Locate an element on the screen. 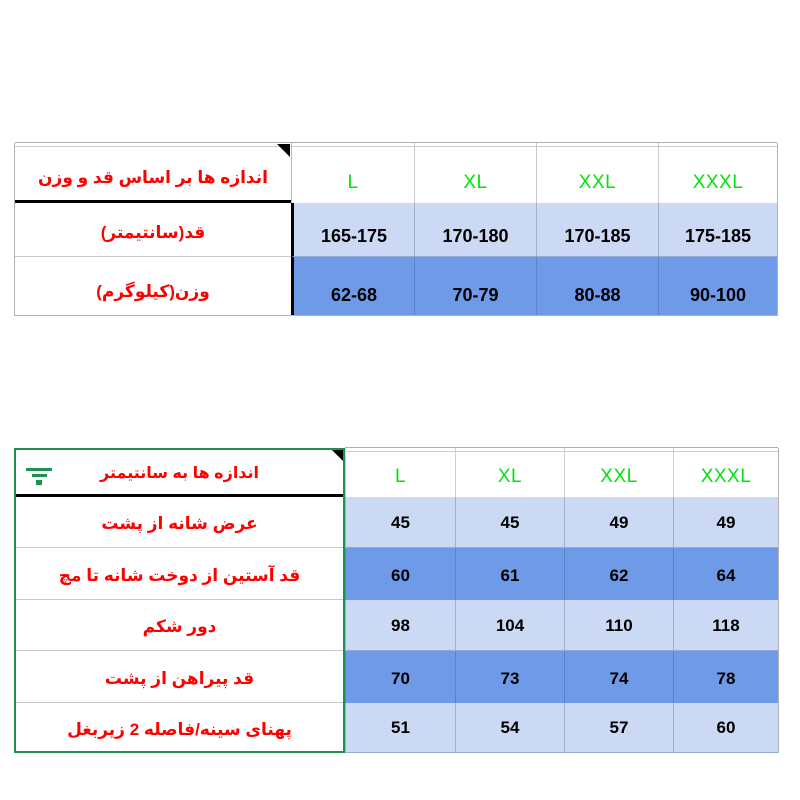 The height and width of the screenshot is (800, 800). value-cell: 62 is located at coordinates (618, 574).